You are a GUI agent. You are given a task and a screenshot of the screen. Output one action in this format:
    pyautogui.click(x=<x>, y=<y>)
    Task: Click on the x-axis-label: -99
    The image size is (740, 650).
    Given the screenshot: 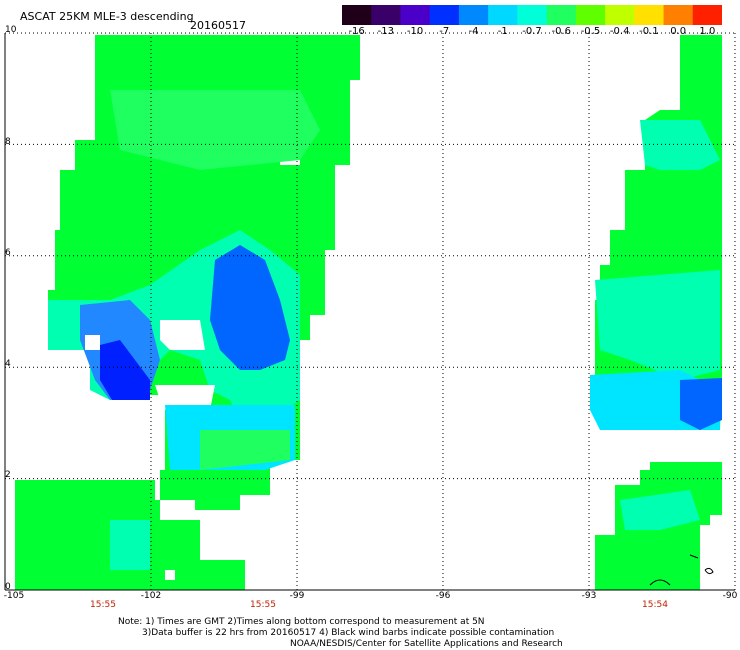 What is the action you would take?
    pyautogui.click(x=297, y=596)
    